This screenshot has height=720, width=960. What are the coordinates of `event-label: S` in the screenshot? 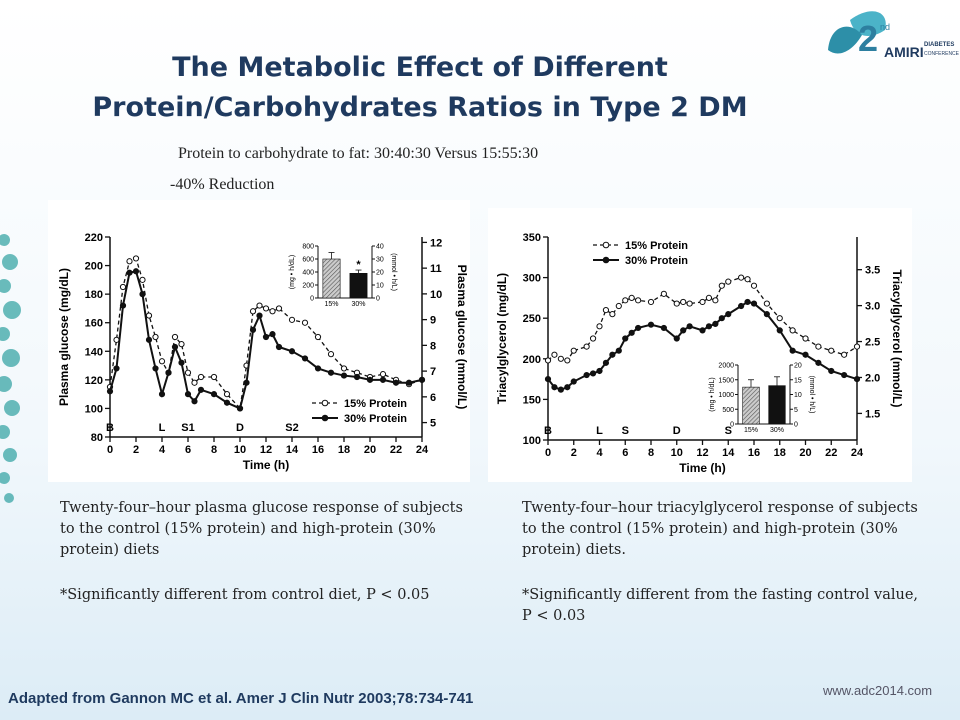 It's located at (625, 431).